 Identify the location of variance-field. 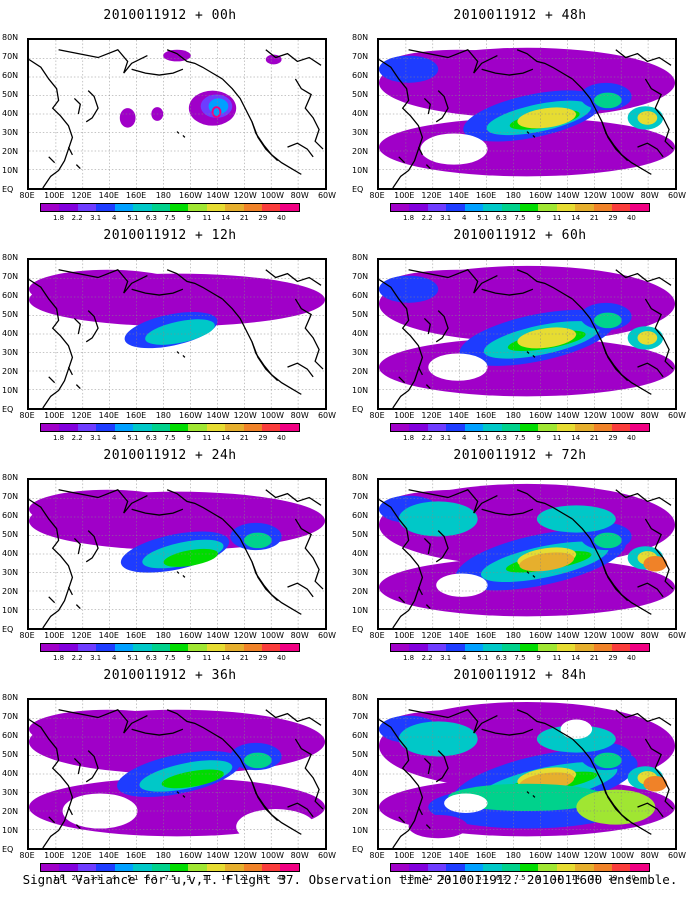
(177, 337).